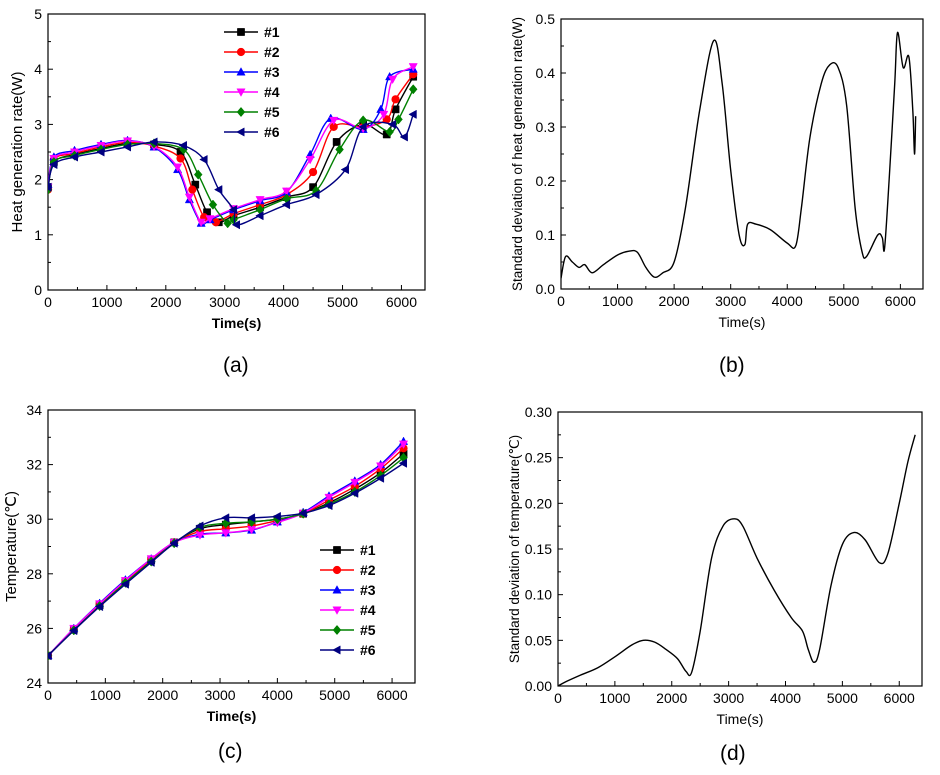 This screenshot has height=775, width=940. What do you see at coordinates (17, 152) in the screenshot?
I see `y-axis-label: Heat generation rate(W)` at bounding box center [17, 152].